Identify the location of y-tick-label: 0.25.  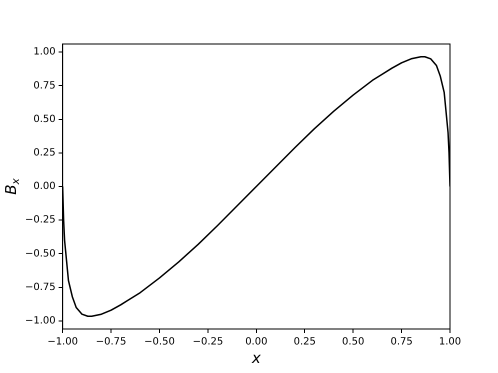
(44, 152).